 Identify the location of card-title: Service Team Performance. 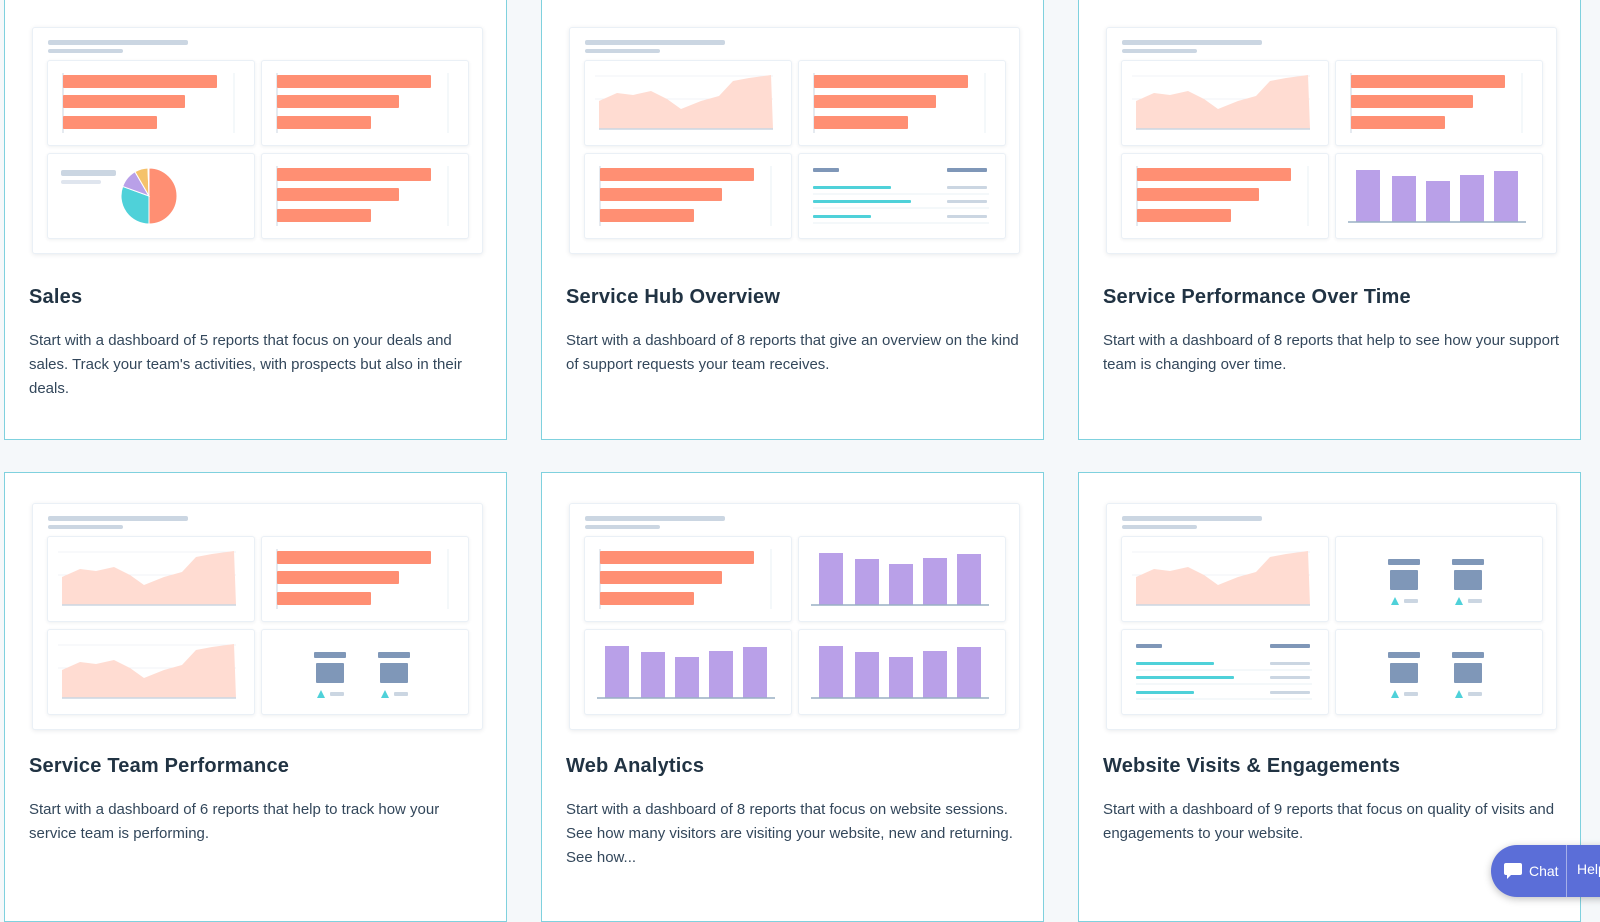
(159, 766).